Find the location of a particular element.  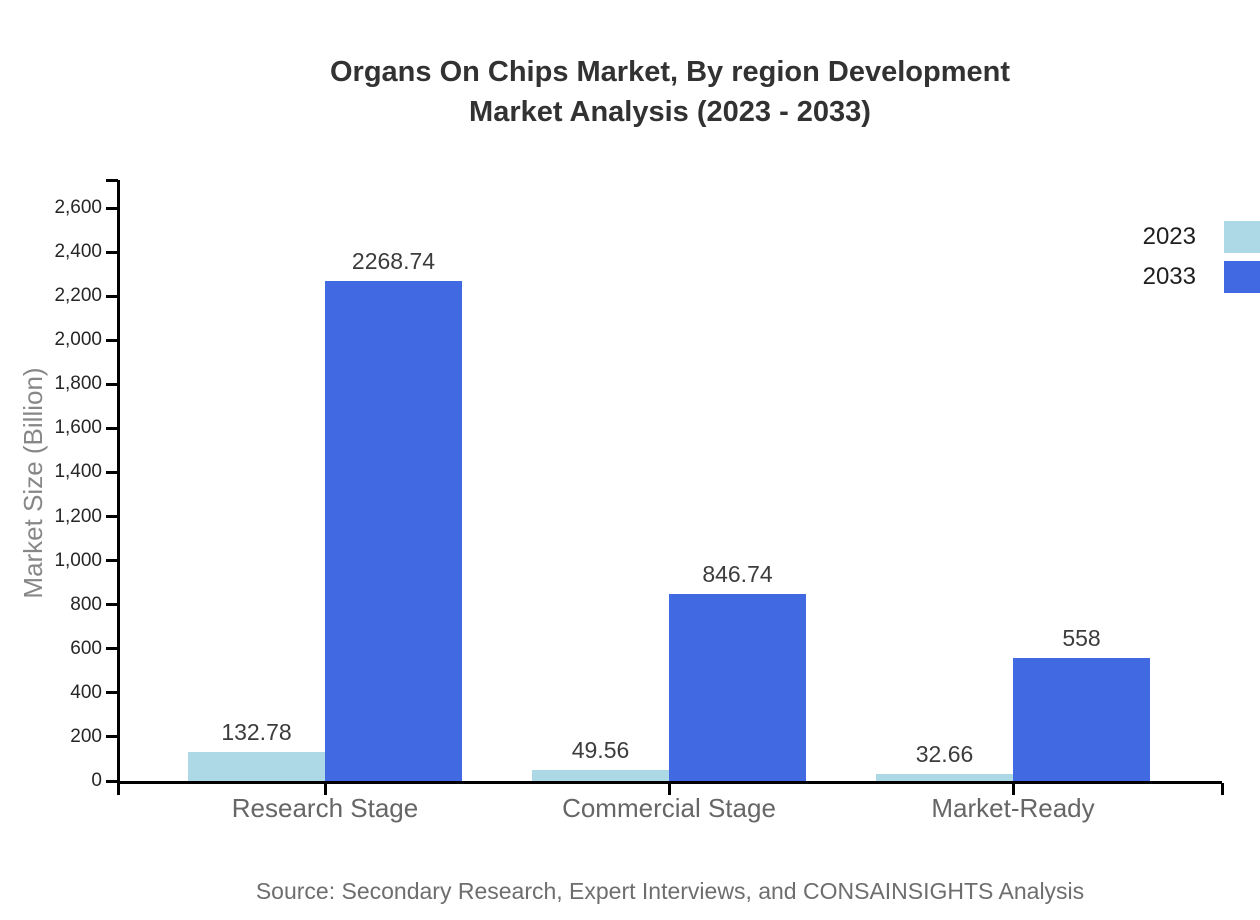

y-tick-label: 2,000 is located at coordinates (78, 340).